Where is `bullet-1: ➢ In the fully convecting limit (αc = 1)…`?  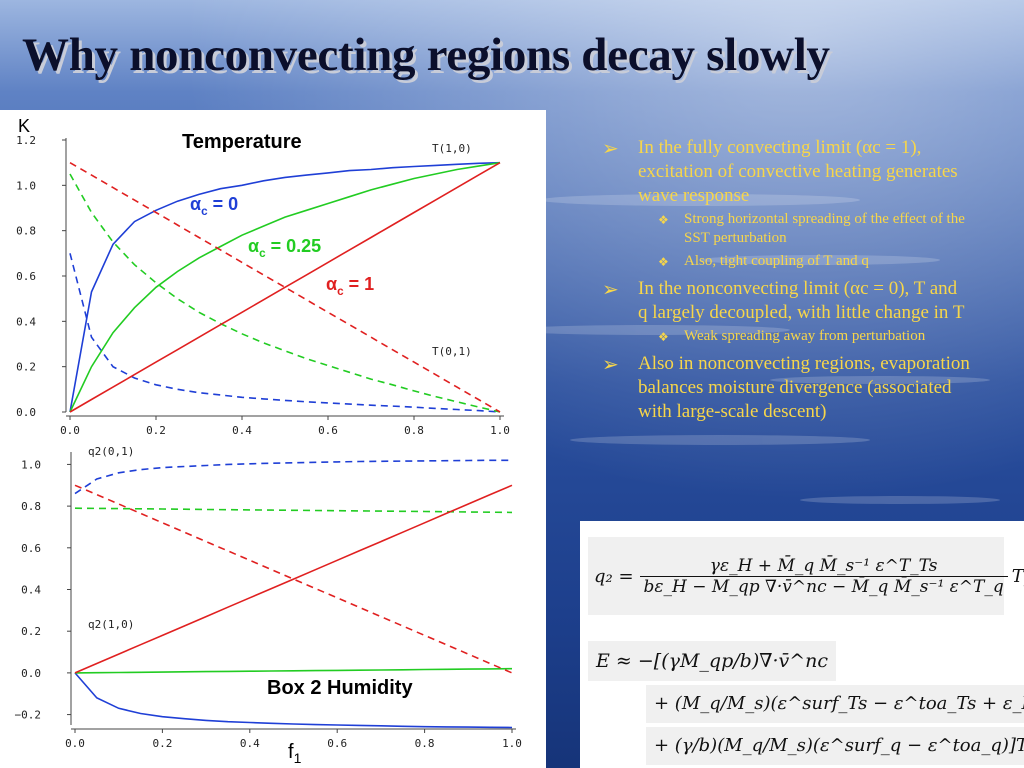 bullet-1: ➢ In the fully convecting limit (αc = 1)… is located at coordinates (785, 203).